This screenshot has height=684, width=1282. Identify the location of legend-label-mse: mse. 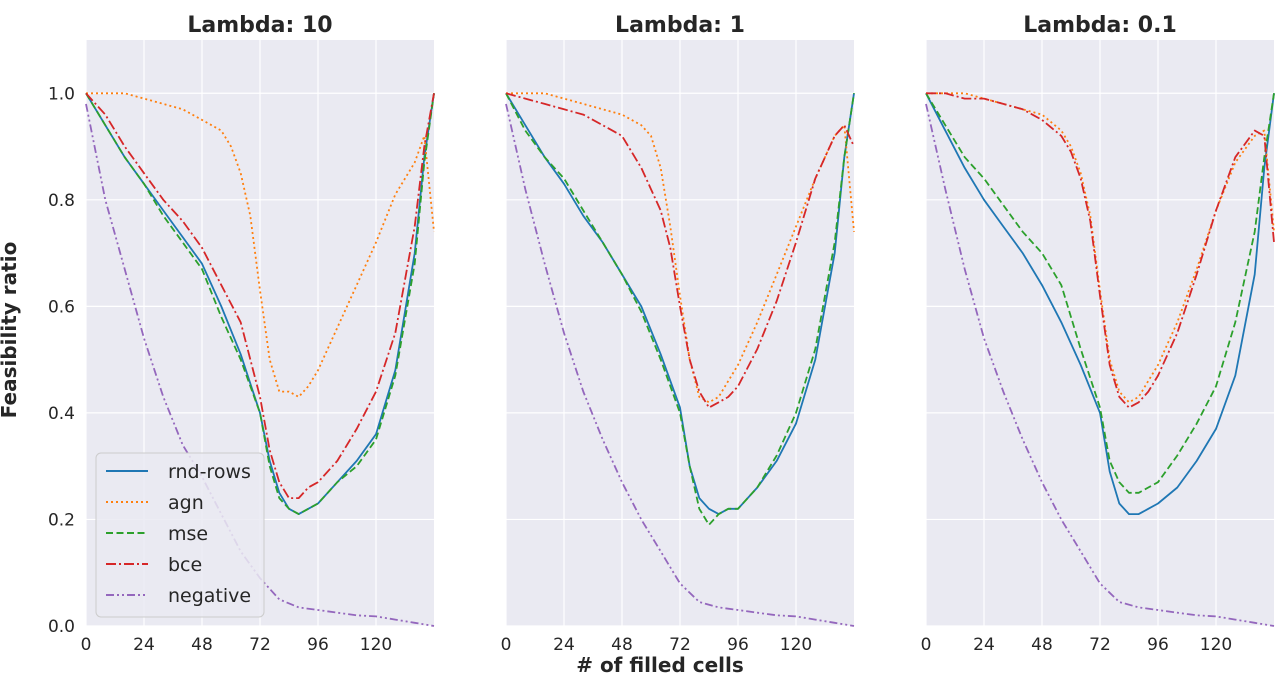
(188, 534).